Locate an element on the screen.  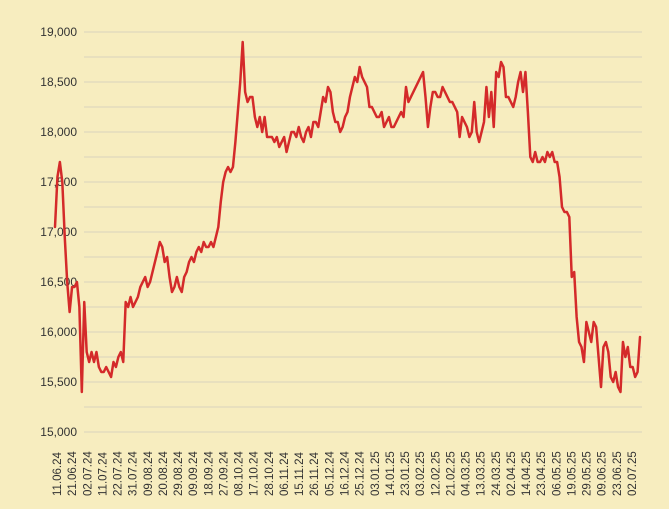
x-tick-label: 22.07.24 is located at coordinates (119, 473).